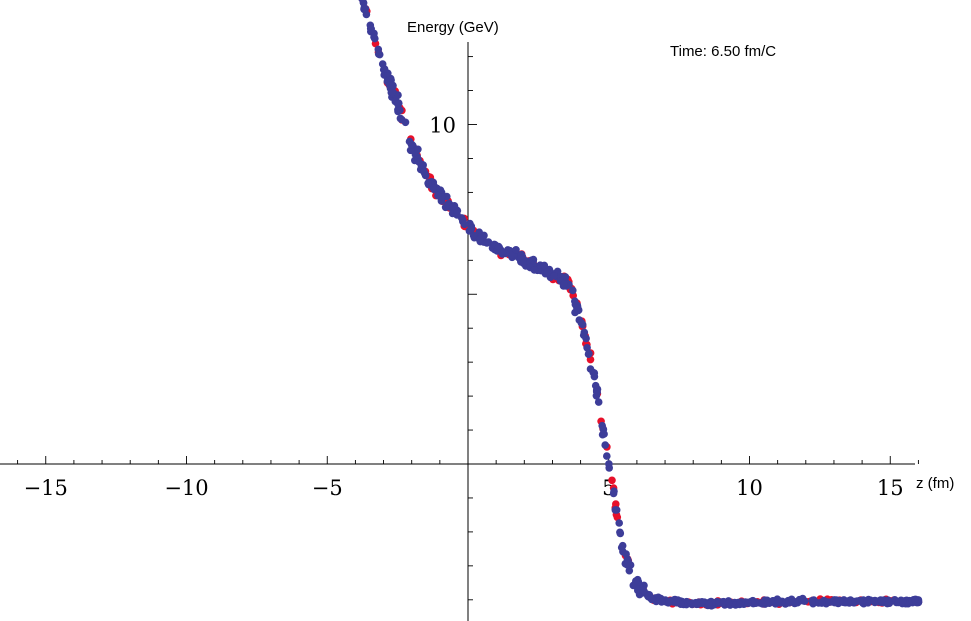 This screenshot has width=971, height=621. What do you see at coordinates (327, 488) in the screenshot?
I see `x-tick-label: −5` at bounding box center [327, 488].